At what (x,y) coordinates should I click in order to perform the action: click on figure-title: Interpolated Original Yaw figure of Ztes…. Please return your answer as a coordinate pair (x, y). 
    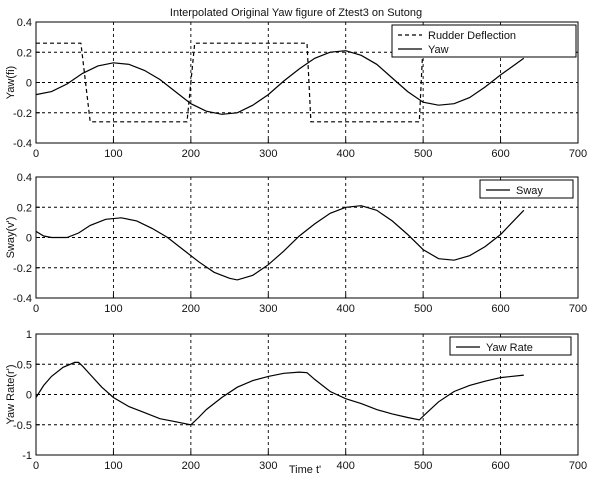
    Looking at the image, I should click on (296, 13).